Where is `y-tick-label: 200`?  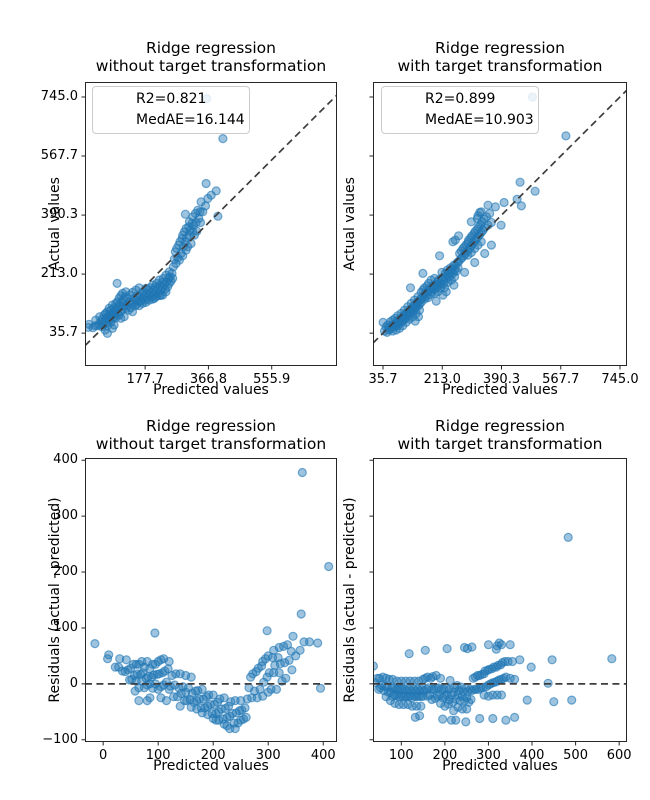
y-tick-label: 200 is located at coordinates (65, 572).